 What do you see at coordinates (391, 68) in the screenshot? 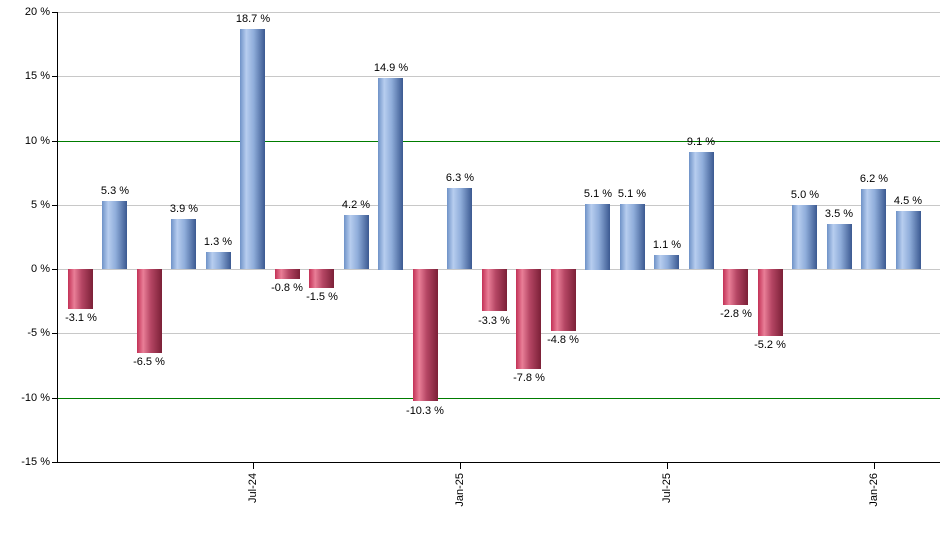
I see `bar-value-label: 14.9 %` at bounding box center [391, 68].